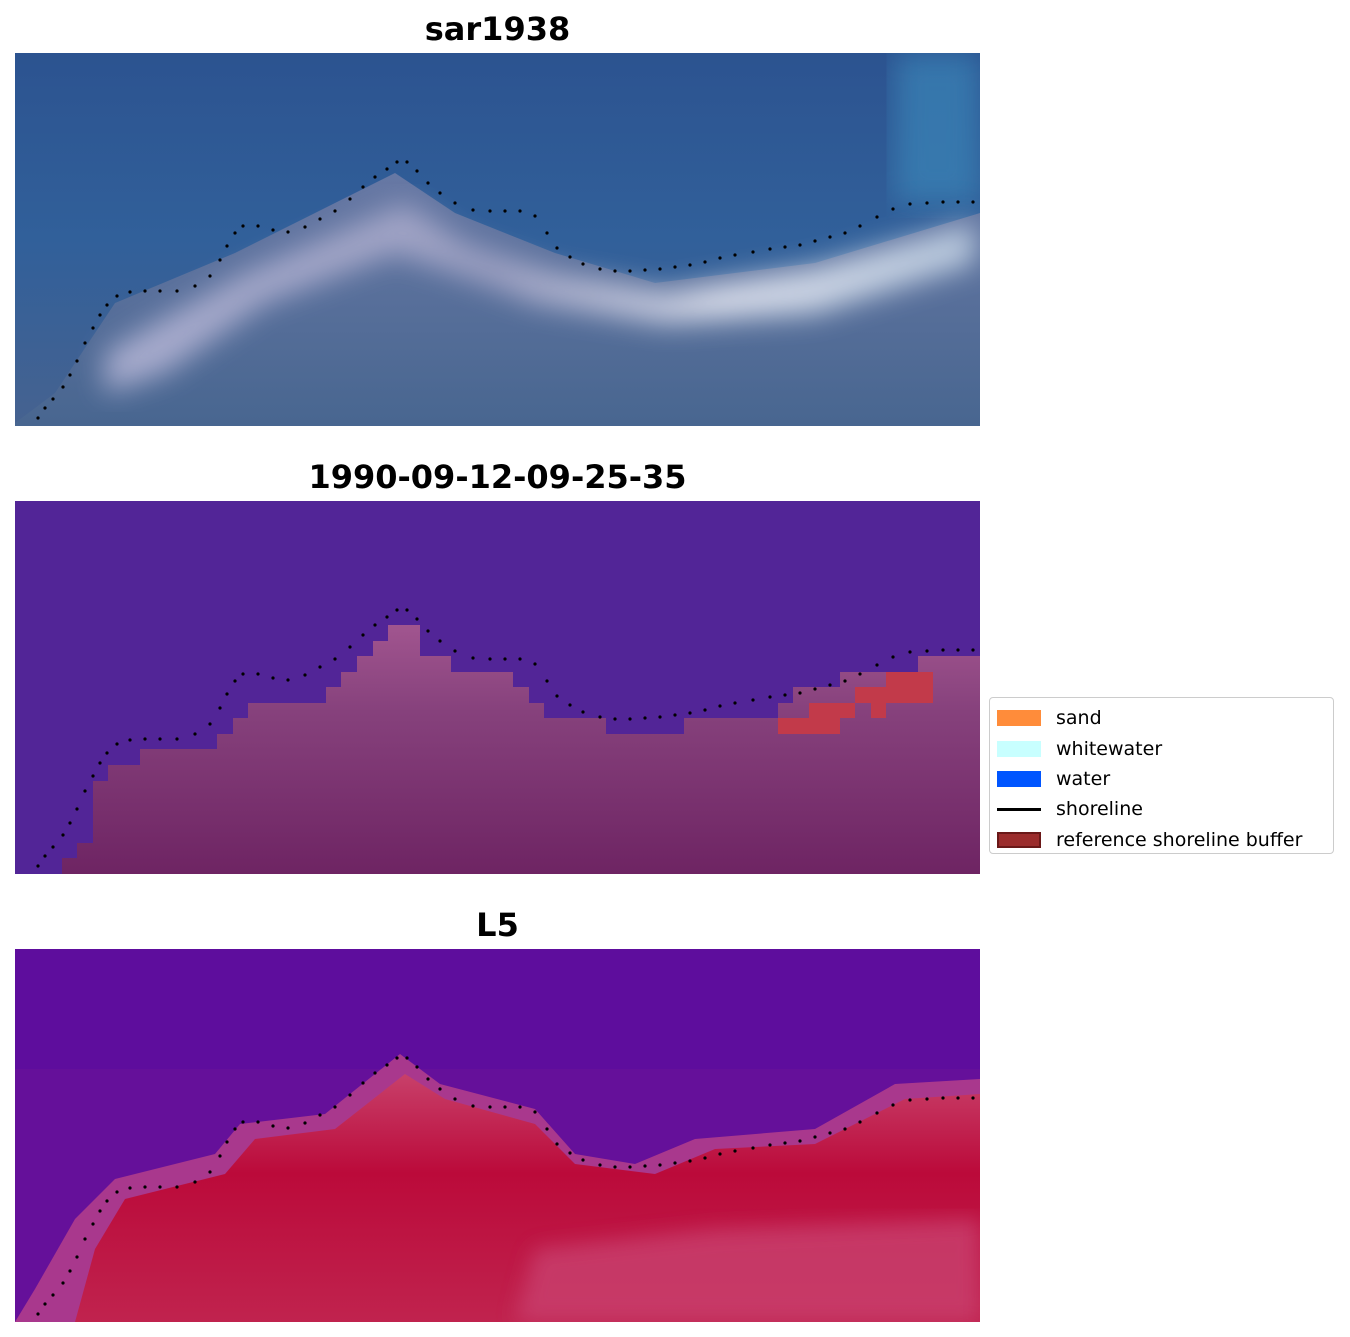 This screenshot has height=1337, width=1350. Describe the element at coordinates (855, 703) in the screenshot. I see `buffer-overlap` at that location.